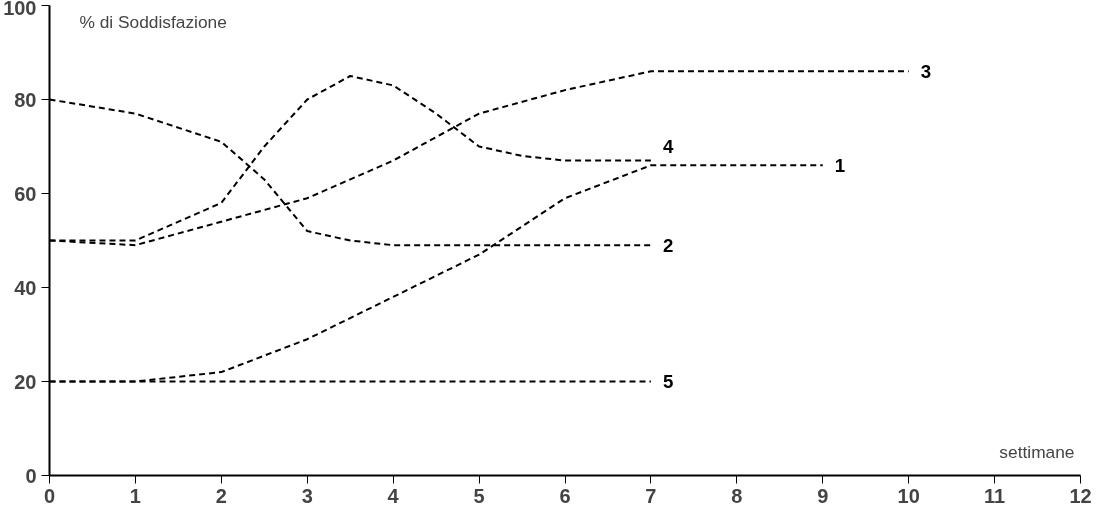 Image resolution: width=1107 pixels, height=511 pixels. Describe the element at coordinates (20, 9) in the screenshot. I see `y-tick-label: 100` at that location.